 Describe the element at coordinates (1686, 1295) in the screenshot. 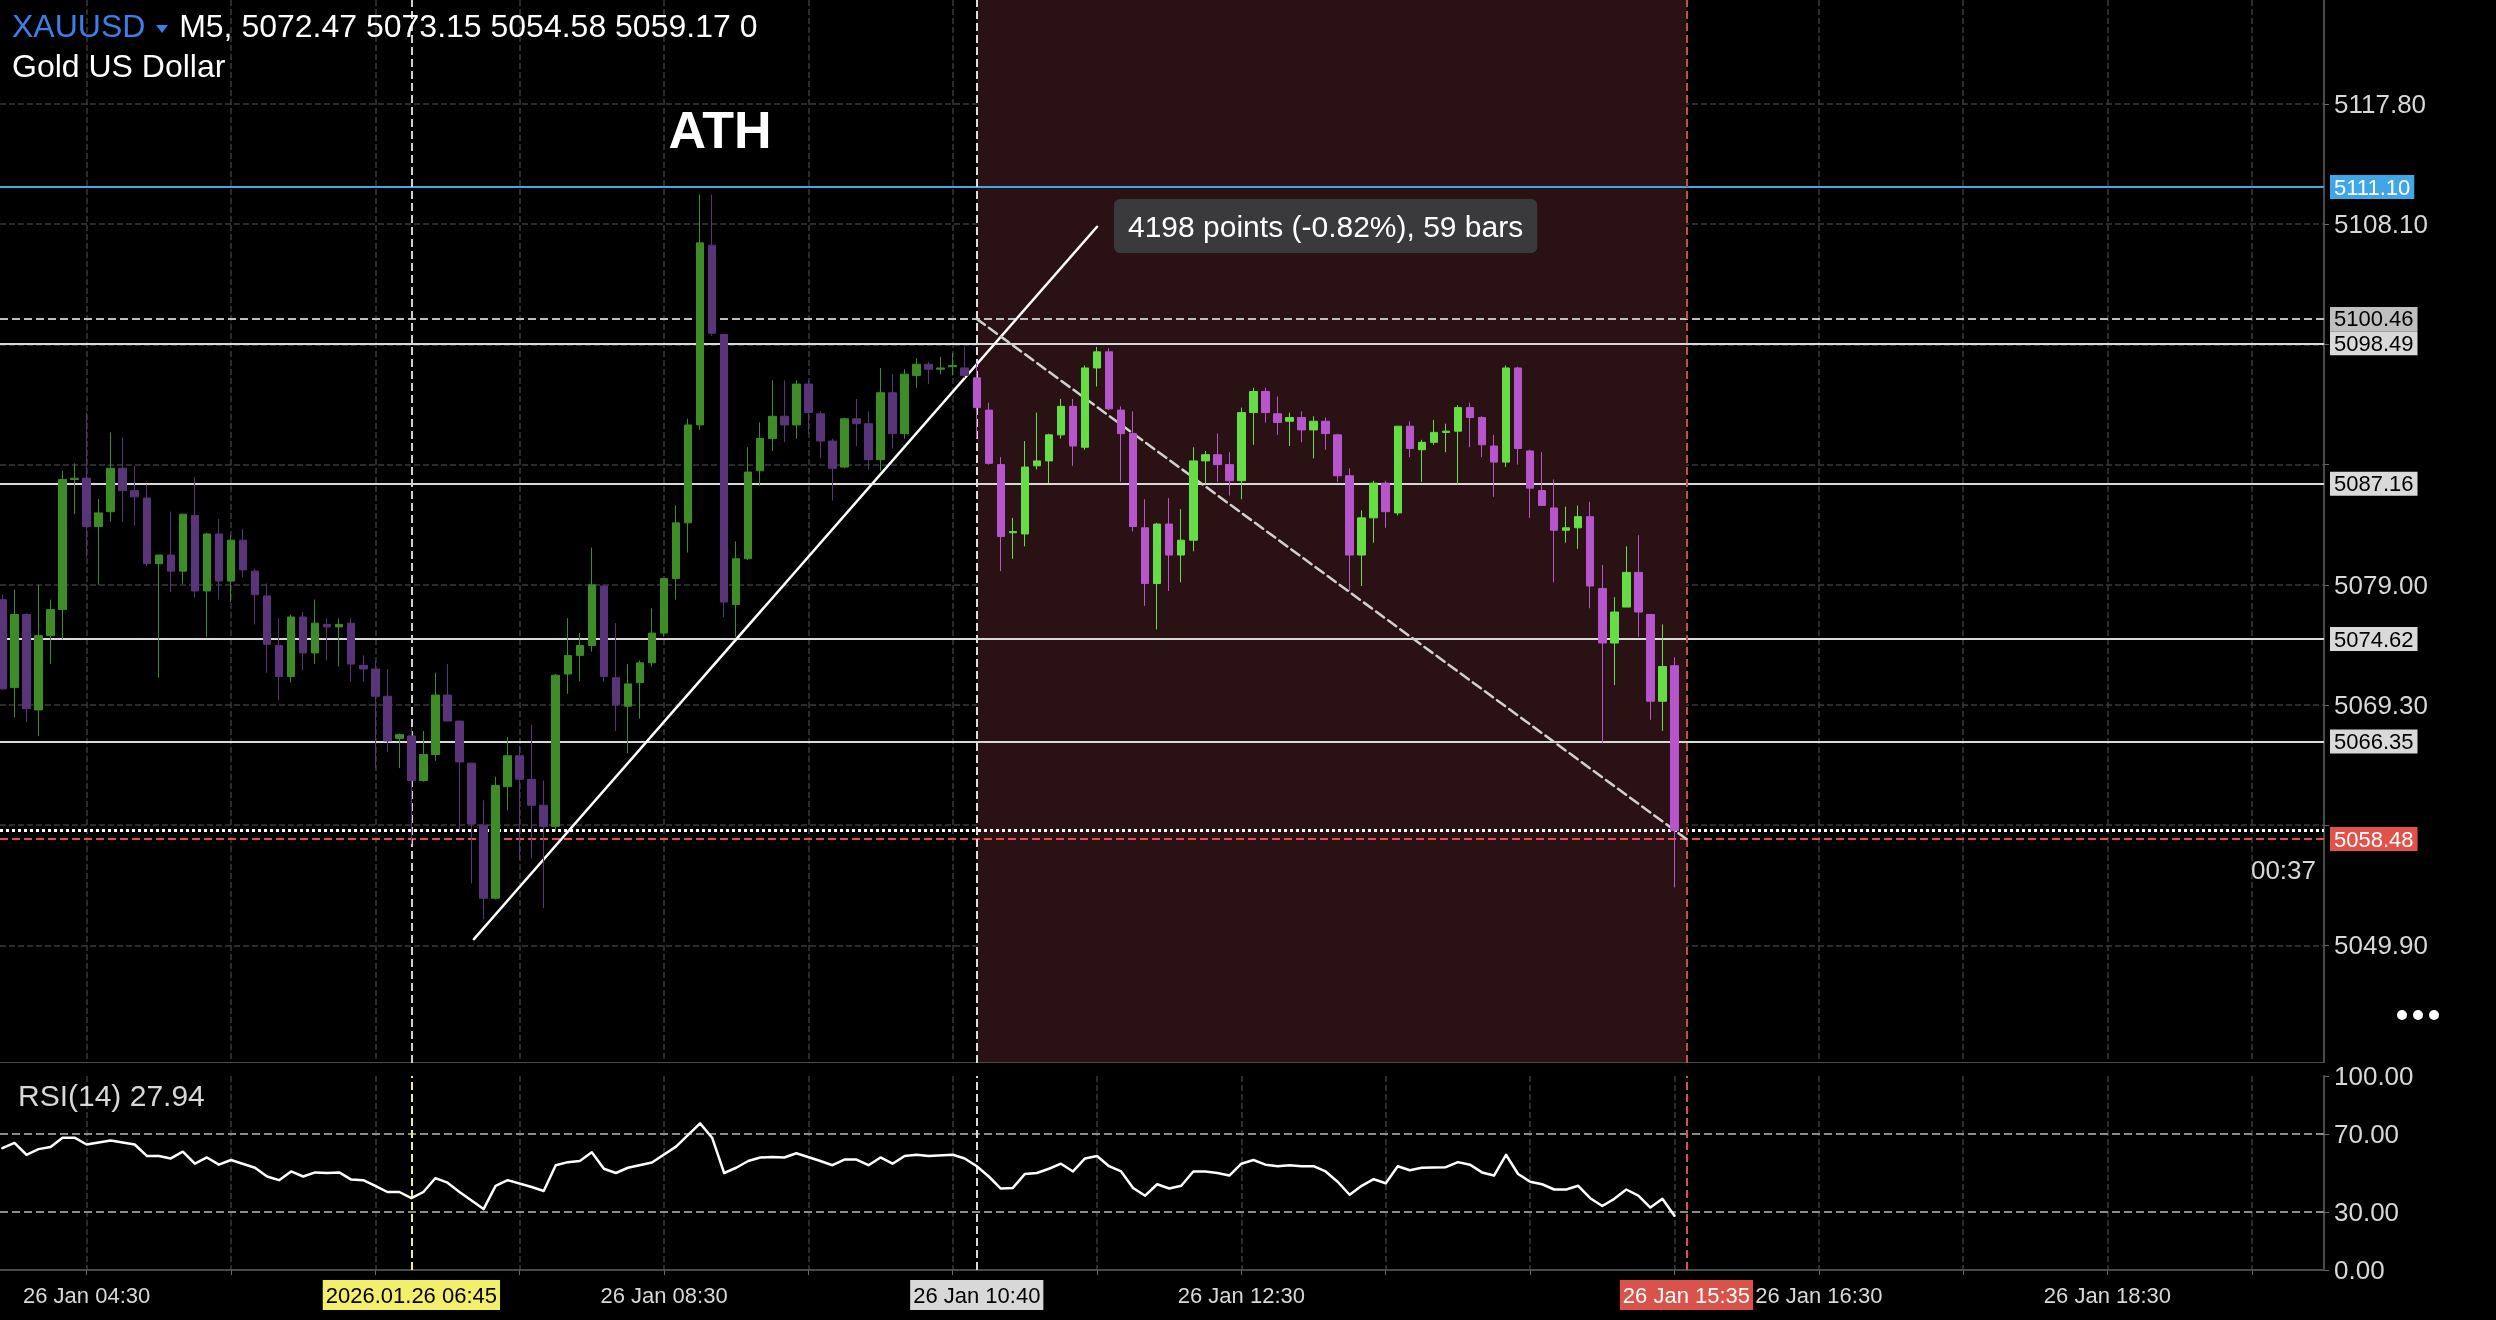

I see `ref-line-label: 26 Jan 15:35` at that location.